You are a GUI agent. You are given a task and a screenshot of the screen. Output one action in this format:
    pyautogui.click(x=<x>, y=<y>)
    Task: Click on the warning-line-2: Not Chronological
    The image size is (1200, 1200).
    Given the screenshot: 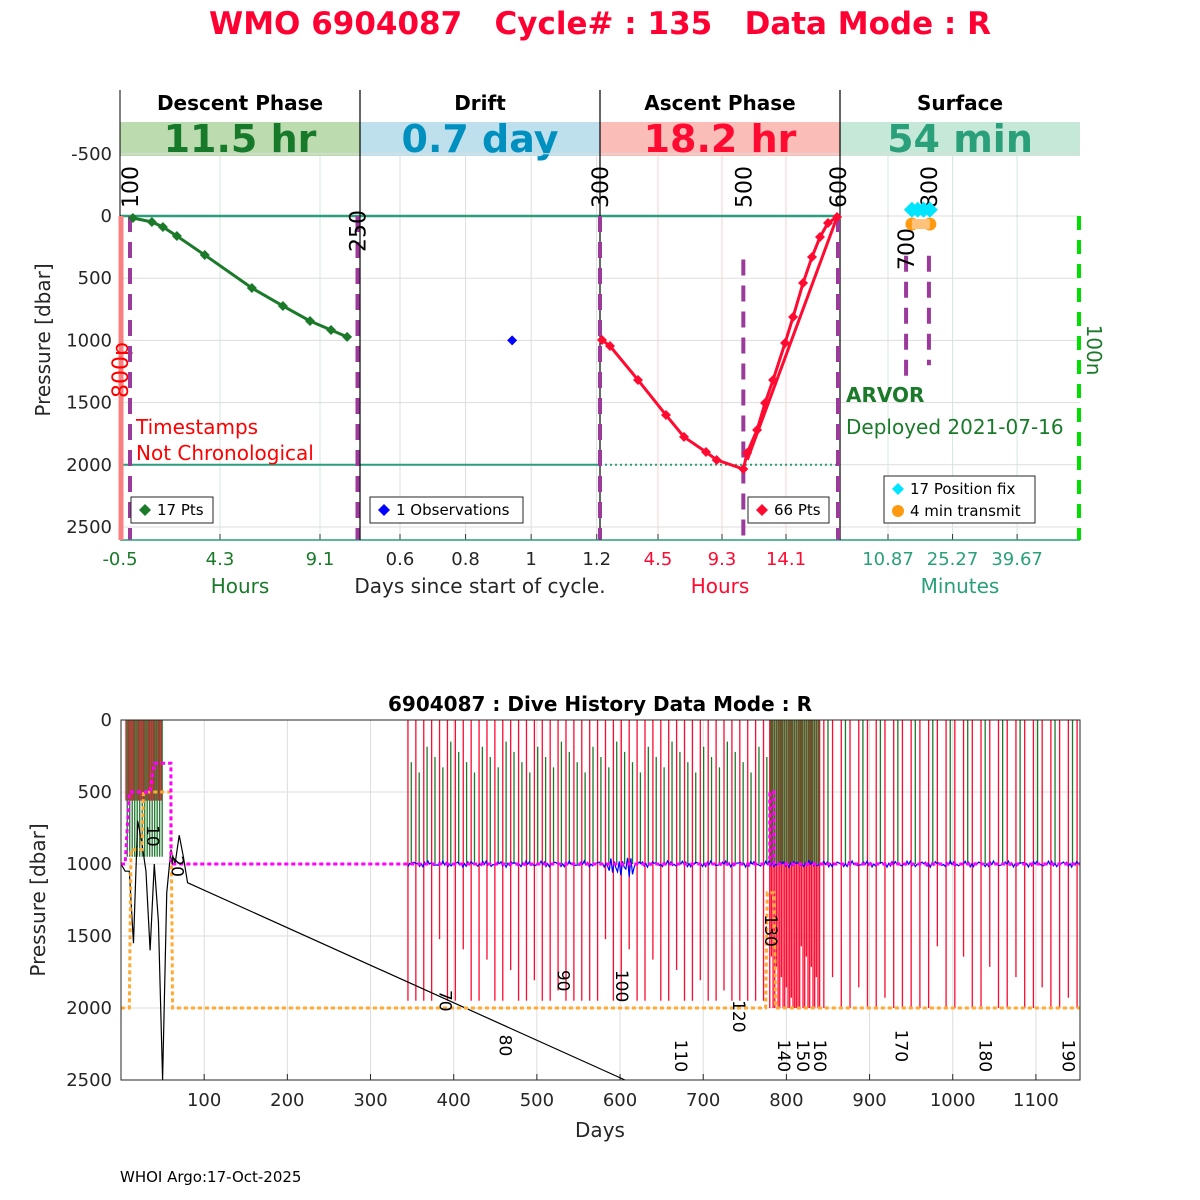 What is the action you would take?
    pyautogui.click(x=225, y=453)
    